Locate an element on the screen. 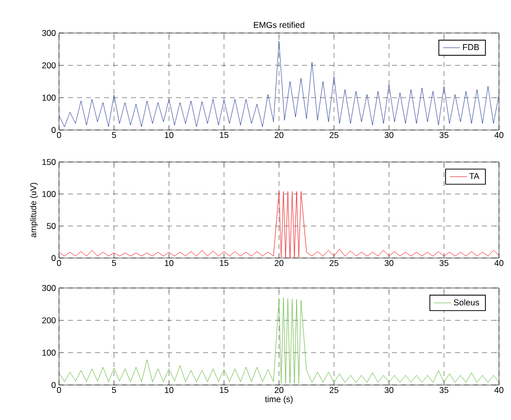 This screenshot has height=420, width=511. x-axis-title: time (s) is located at coordinates (278, 400).